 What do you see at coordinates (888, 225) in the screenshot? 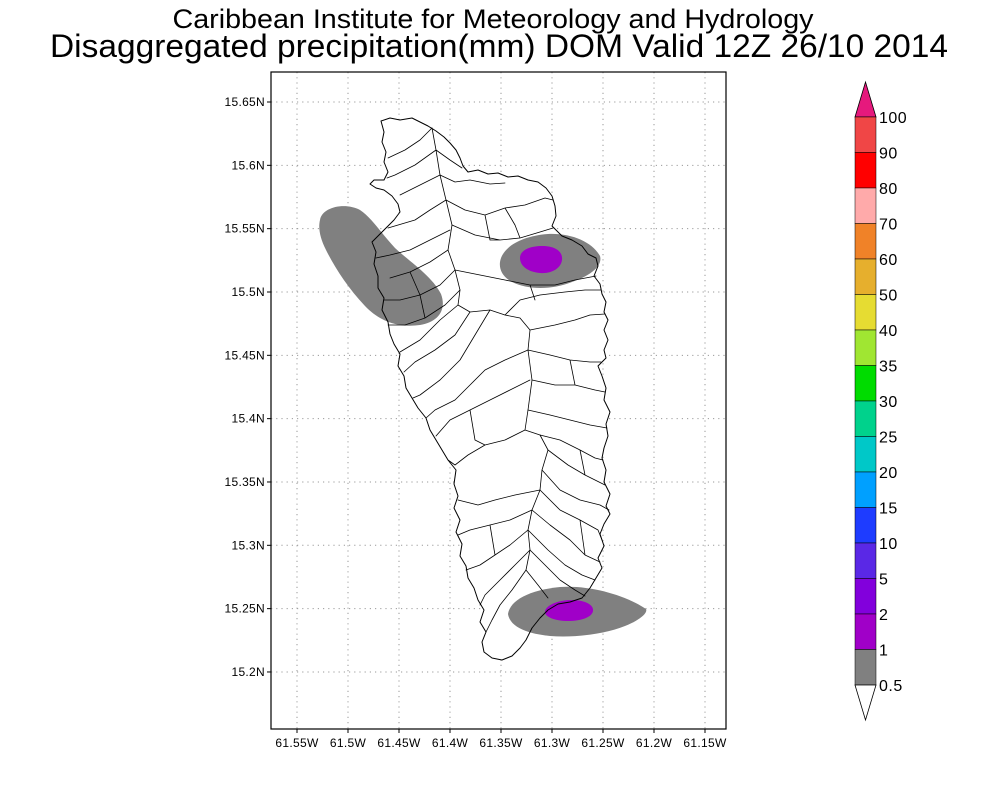
I see `colorbar-label: 70` at bounding box center [888, 225].